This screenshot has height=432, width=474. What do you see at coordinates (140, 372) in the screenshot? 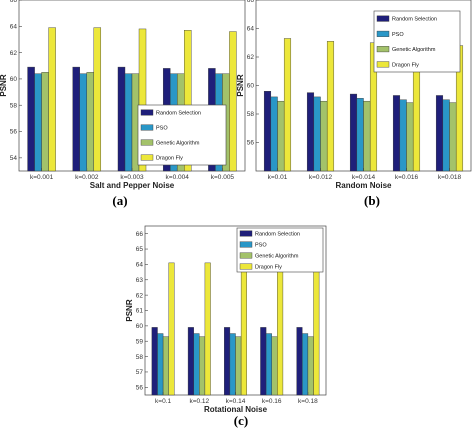
I see `y-tick-label: 57` at bounding box center [140, 372].